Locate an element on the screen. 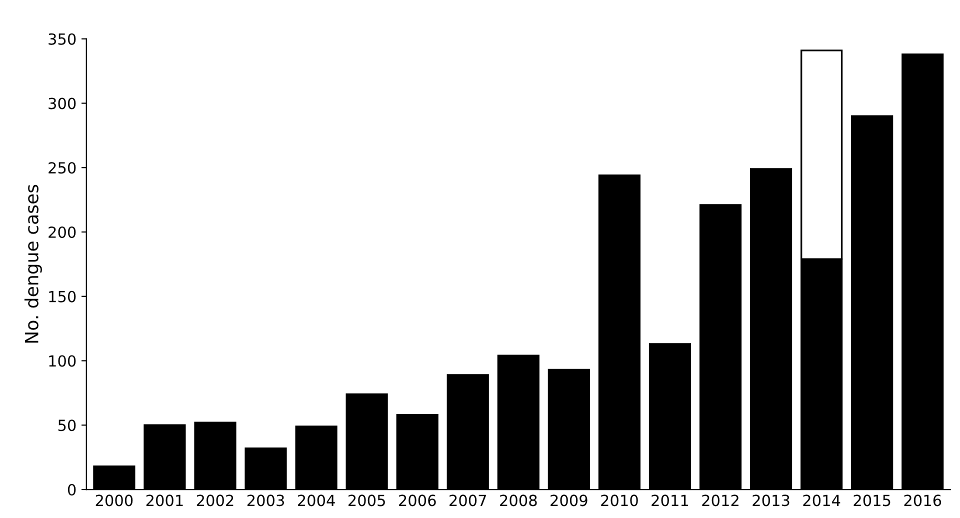  x-tick-label: 2007 is located at coordinates (468, 500).